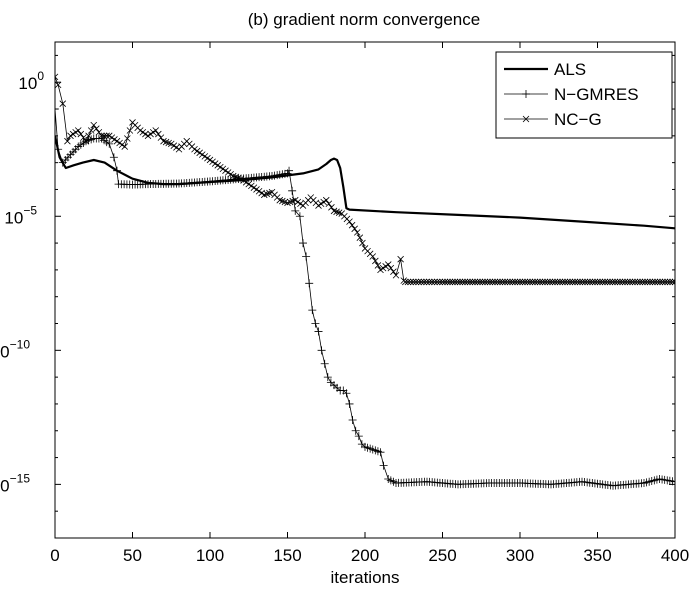 The width and height of the screenshot is (697, 592). Describe the element at coordinates (30, 210) in the screenshot. I see `y-tick-exponent: −5` at that location.